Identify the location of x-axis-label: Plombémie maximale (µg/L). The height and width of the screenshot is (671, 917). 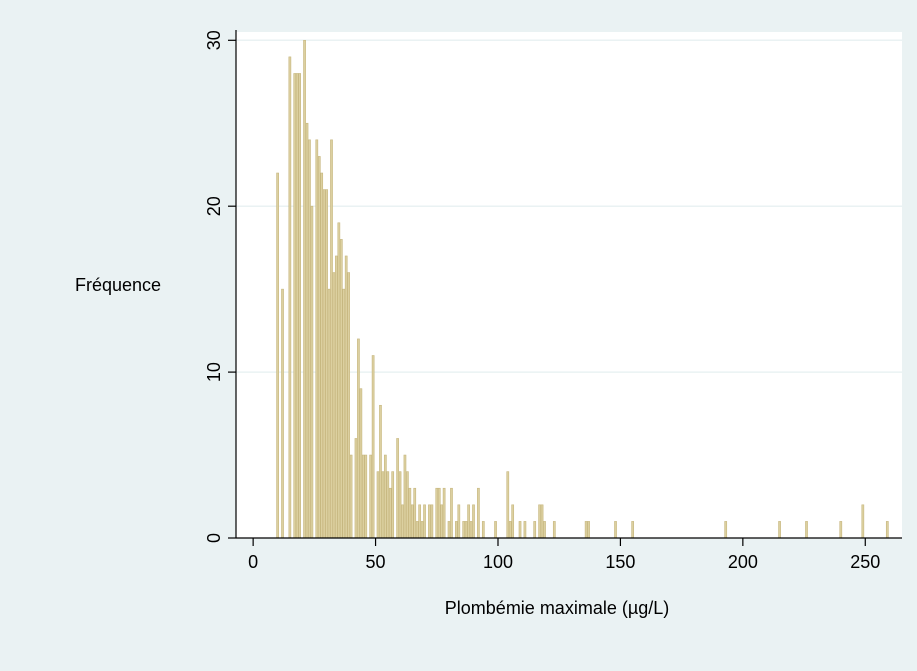
(557, 608).